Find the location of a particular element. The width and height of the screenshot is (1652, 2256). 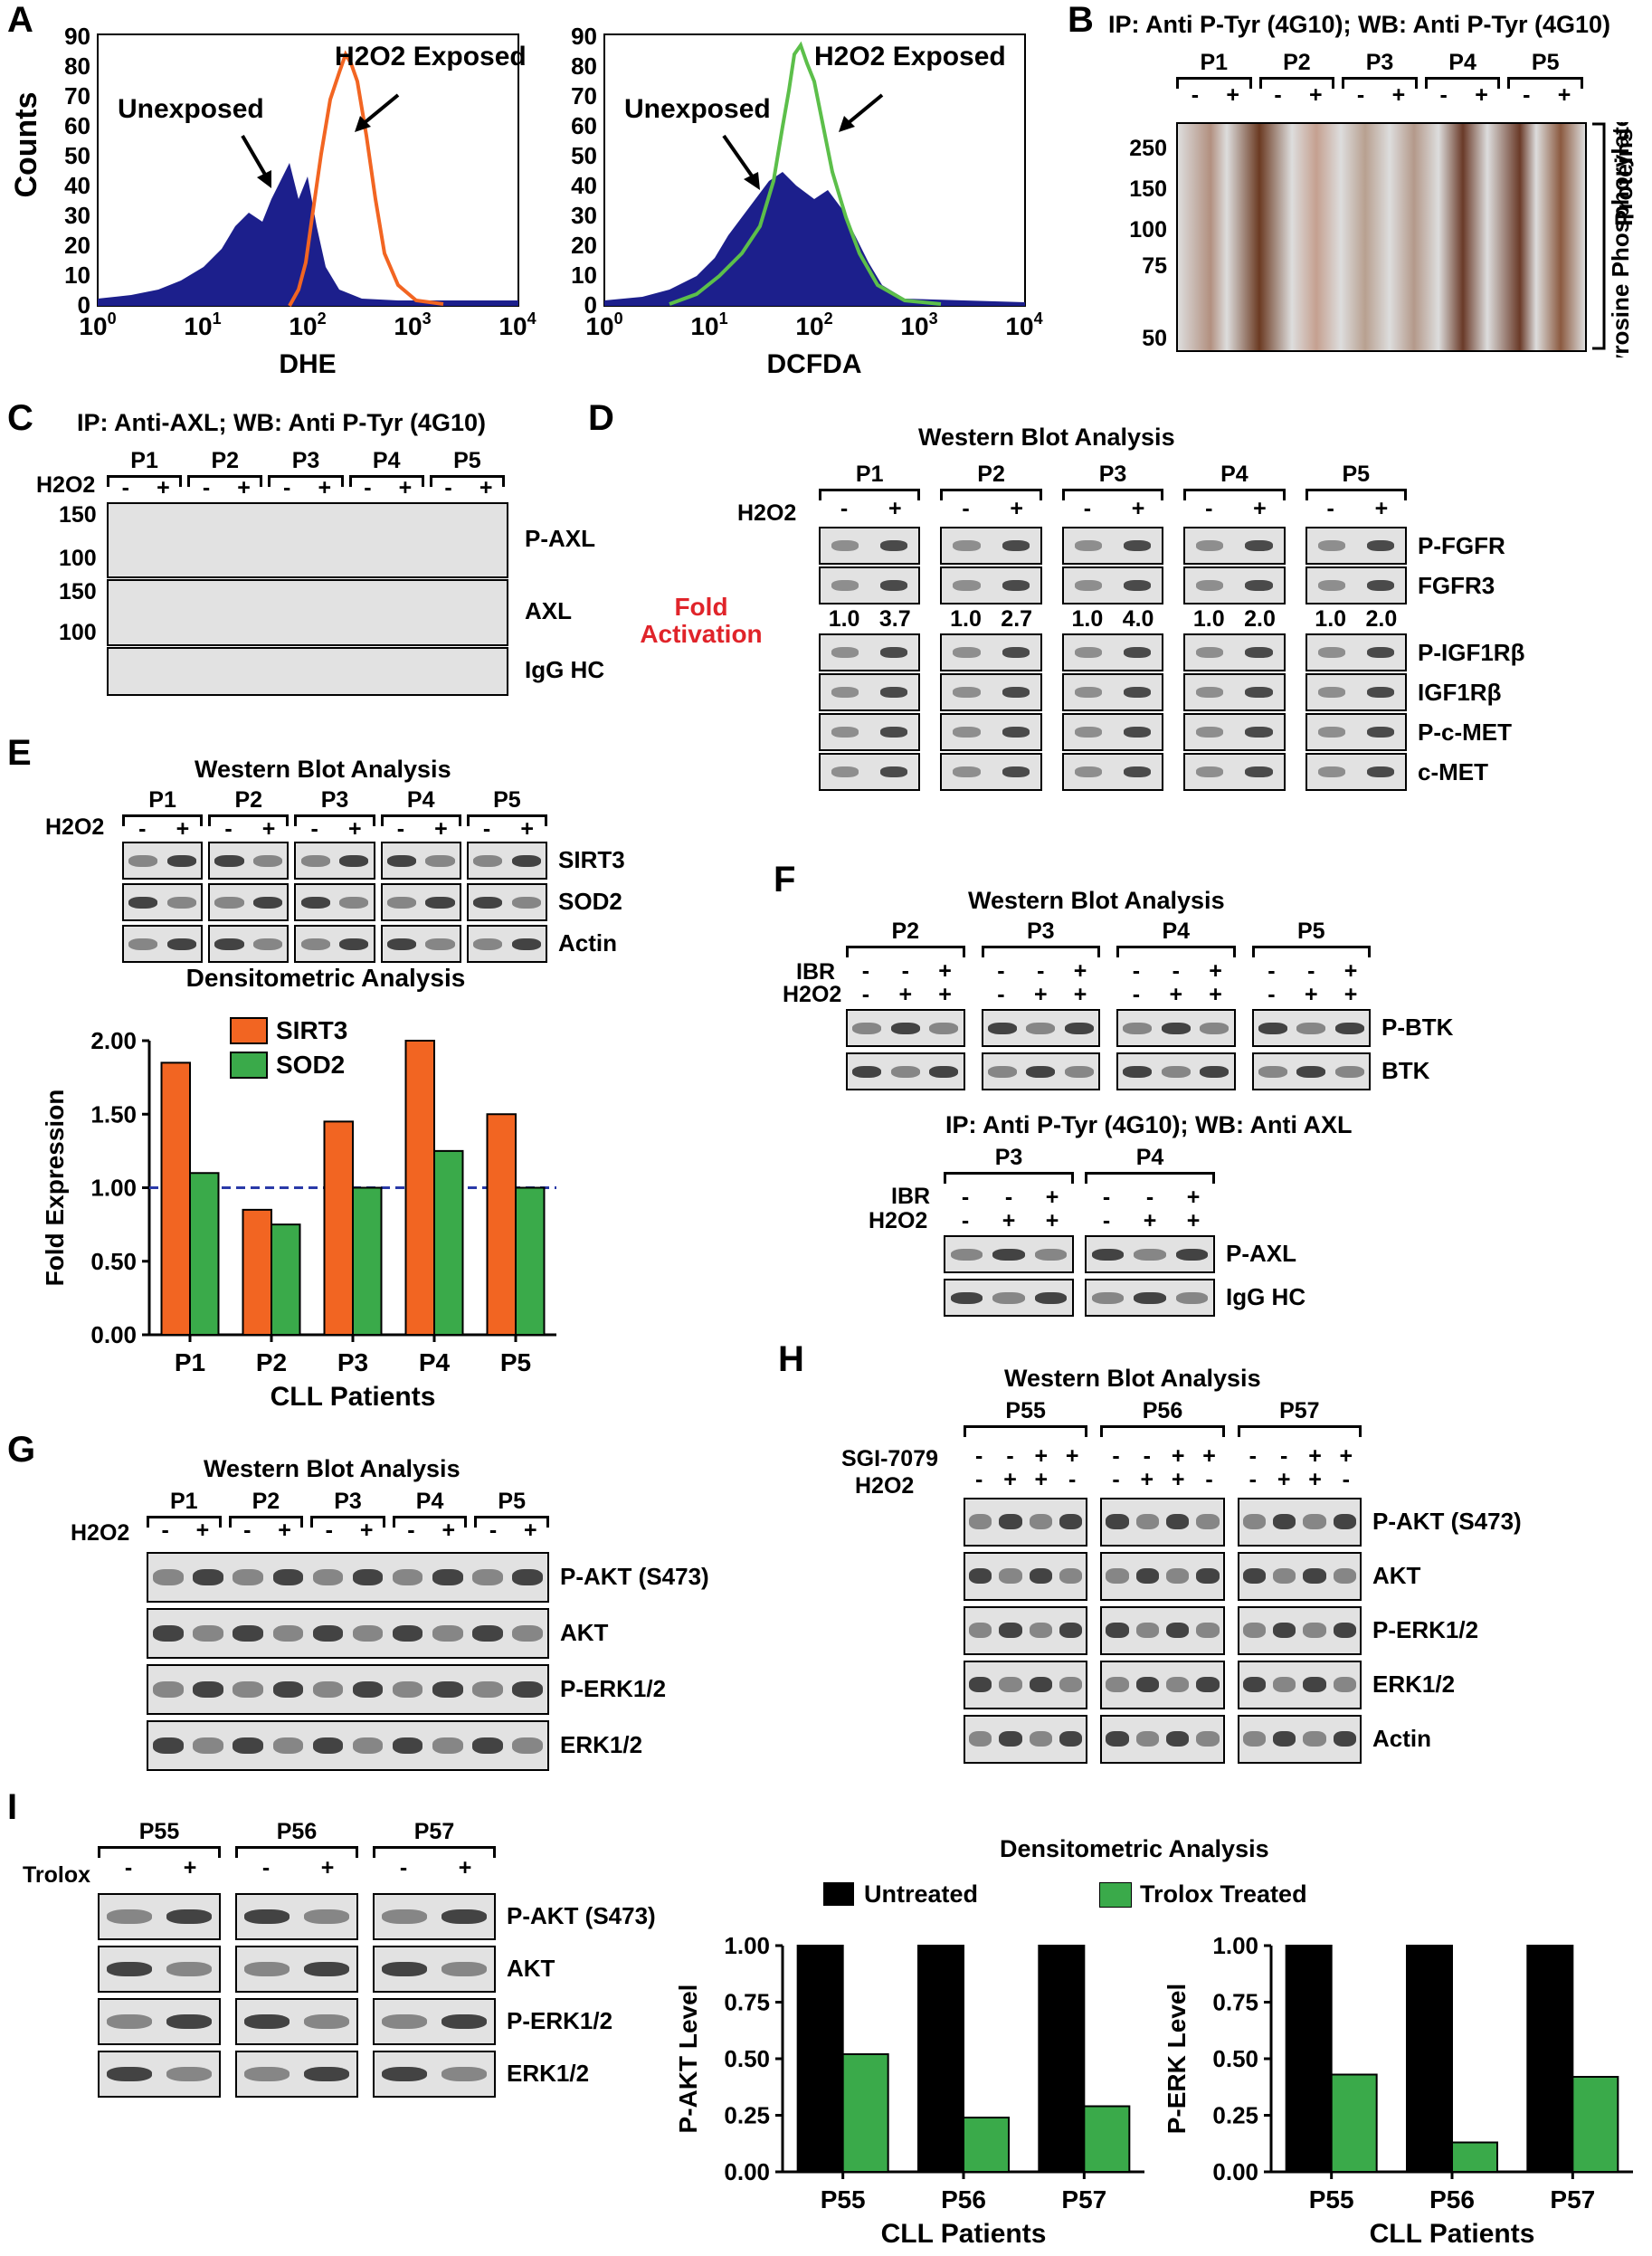

panel-h-title: Western Blot Analysis is located at coordinates (1132, 1378).